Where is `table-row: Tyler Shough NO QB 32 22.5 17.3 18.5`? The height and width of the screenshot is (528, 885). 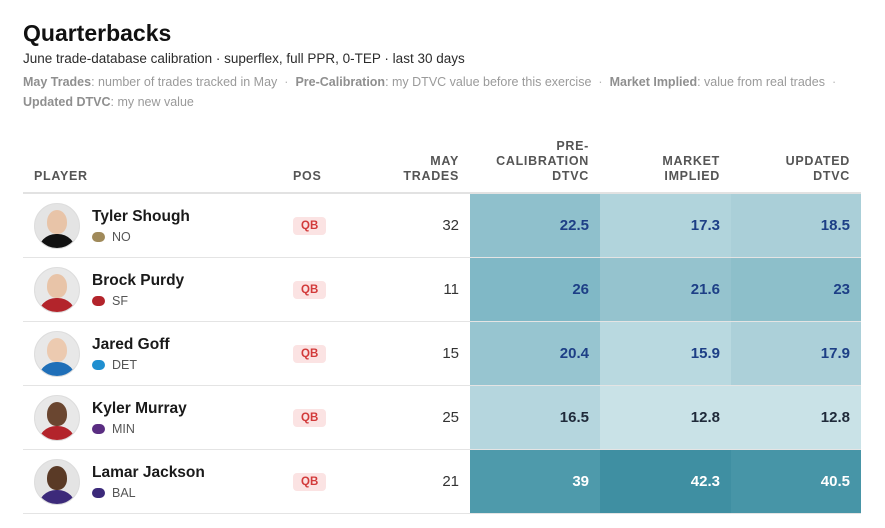 table-row: Tyler Shough NO QB 32 22.5 17.3 18.5 is located at coordinates (442, 225).